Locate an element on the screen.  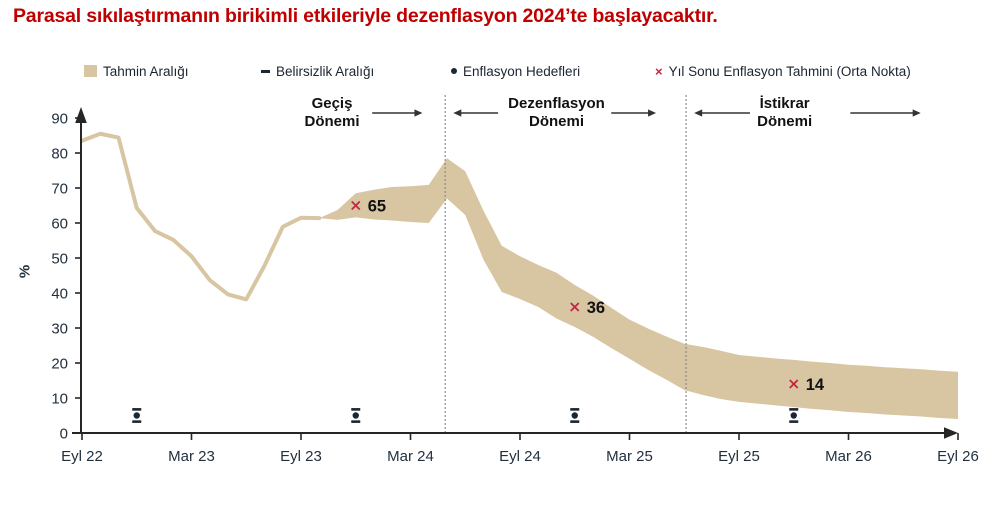
period-label: Geçiş Dönemi is located at coordinates (332, 113).